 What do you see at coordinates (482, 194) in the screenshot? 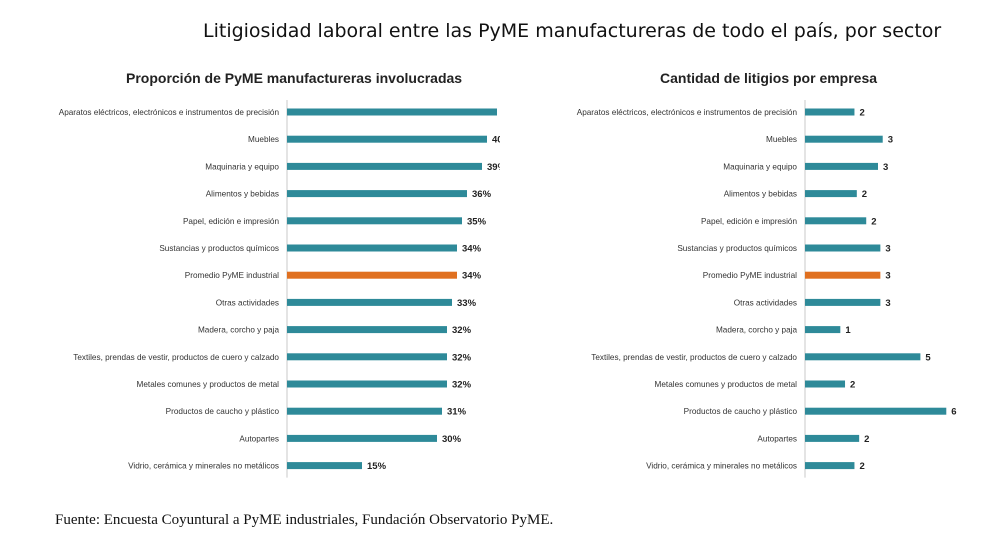
I see `proporcion-value-label: 36%` at bounding box center [482, 194].